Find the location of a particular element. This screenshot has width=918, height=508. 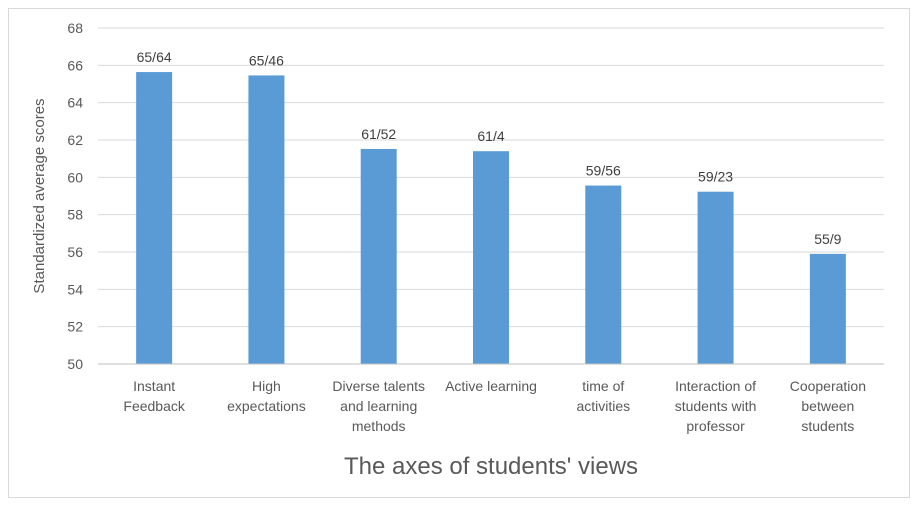

data-label: 61/4 is located at coordinates (490, 136).